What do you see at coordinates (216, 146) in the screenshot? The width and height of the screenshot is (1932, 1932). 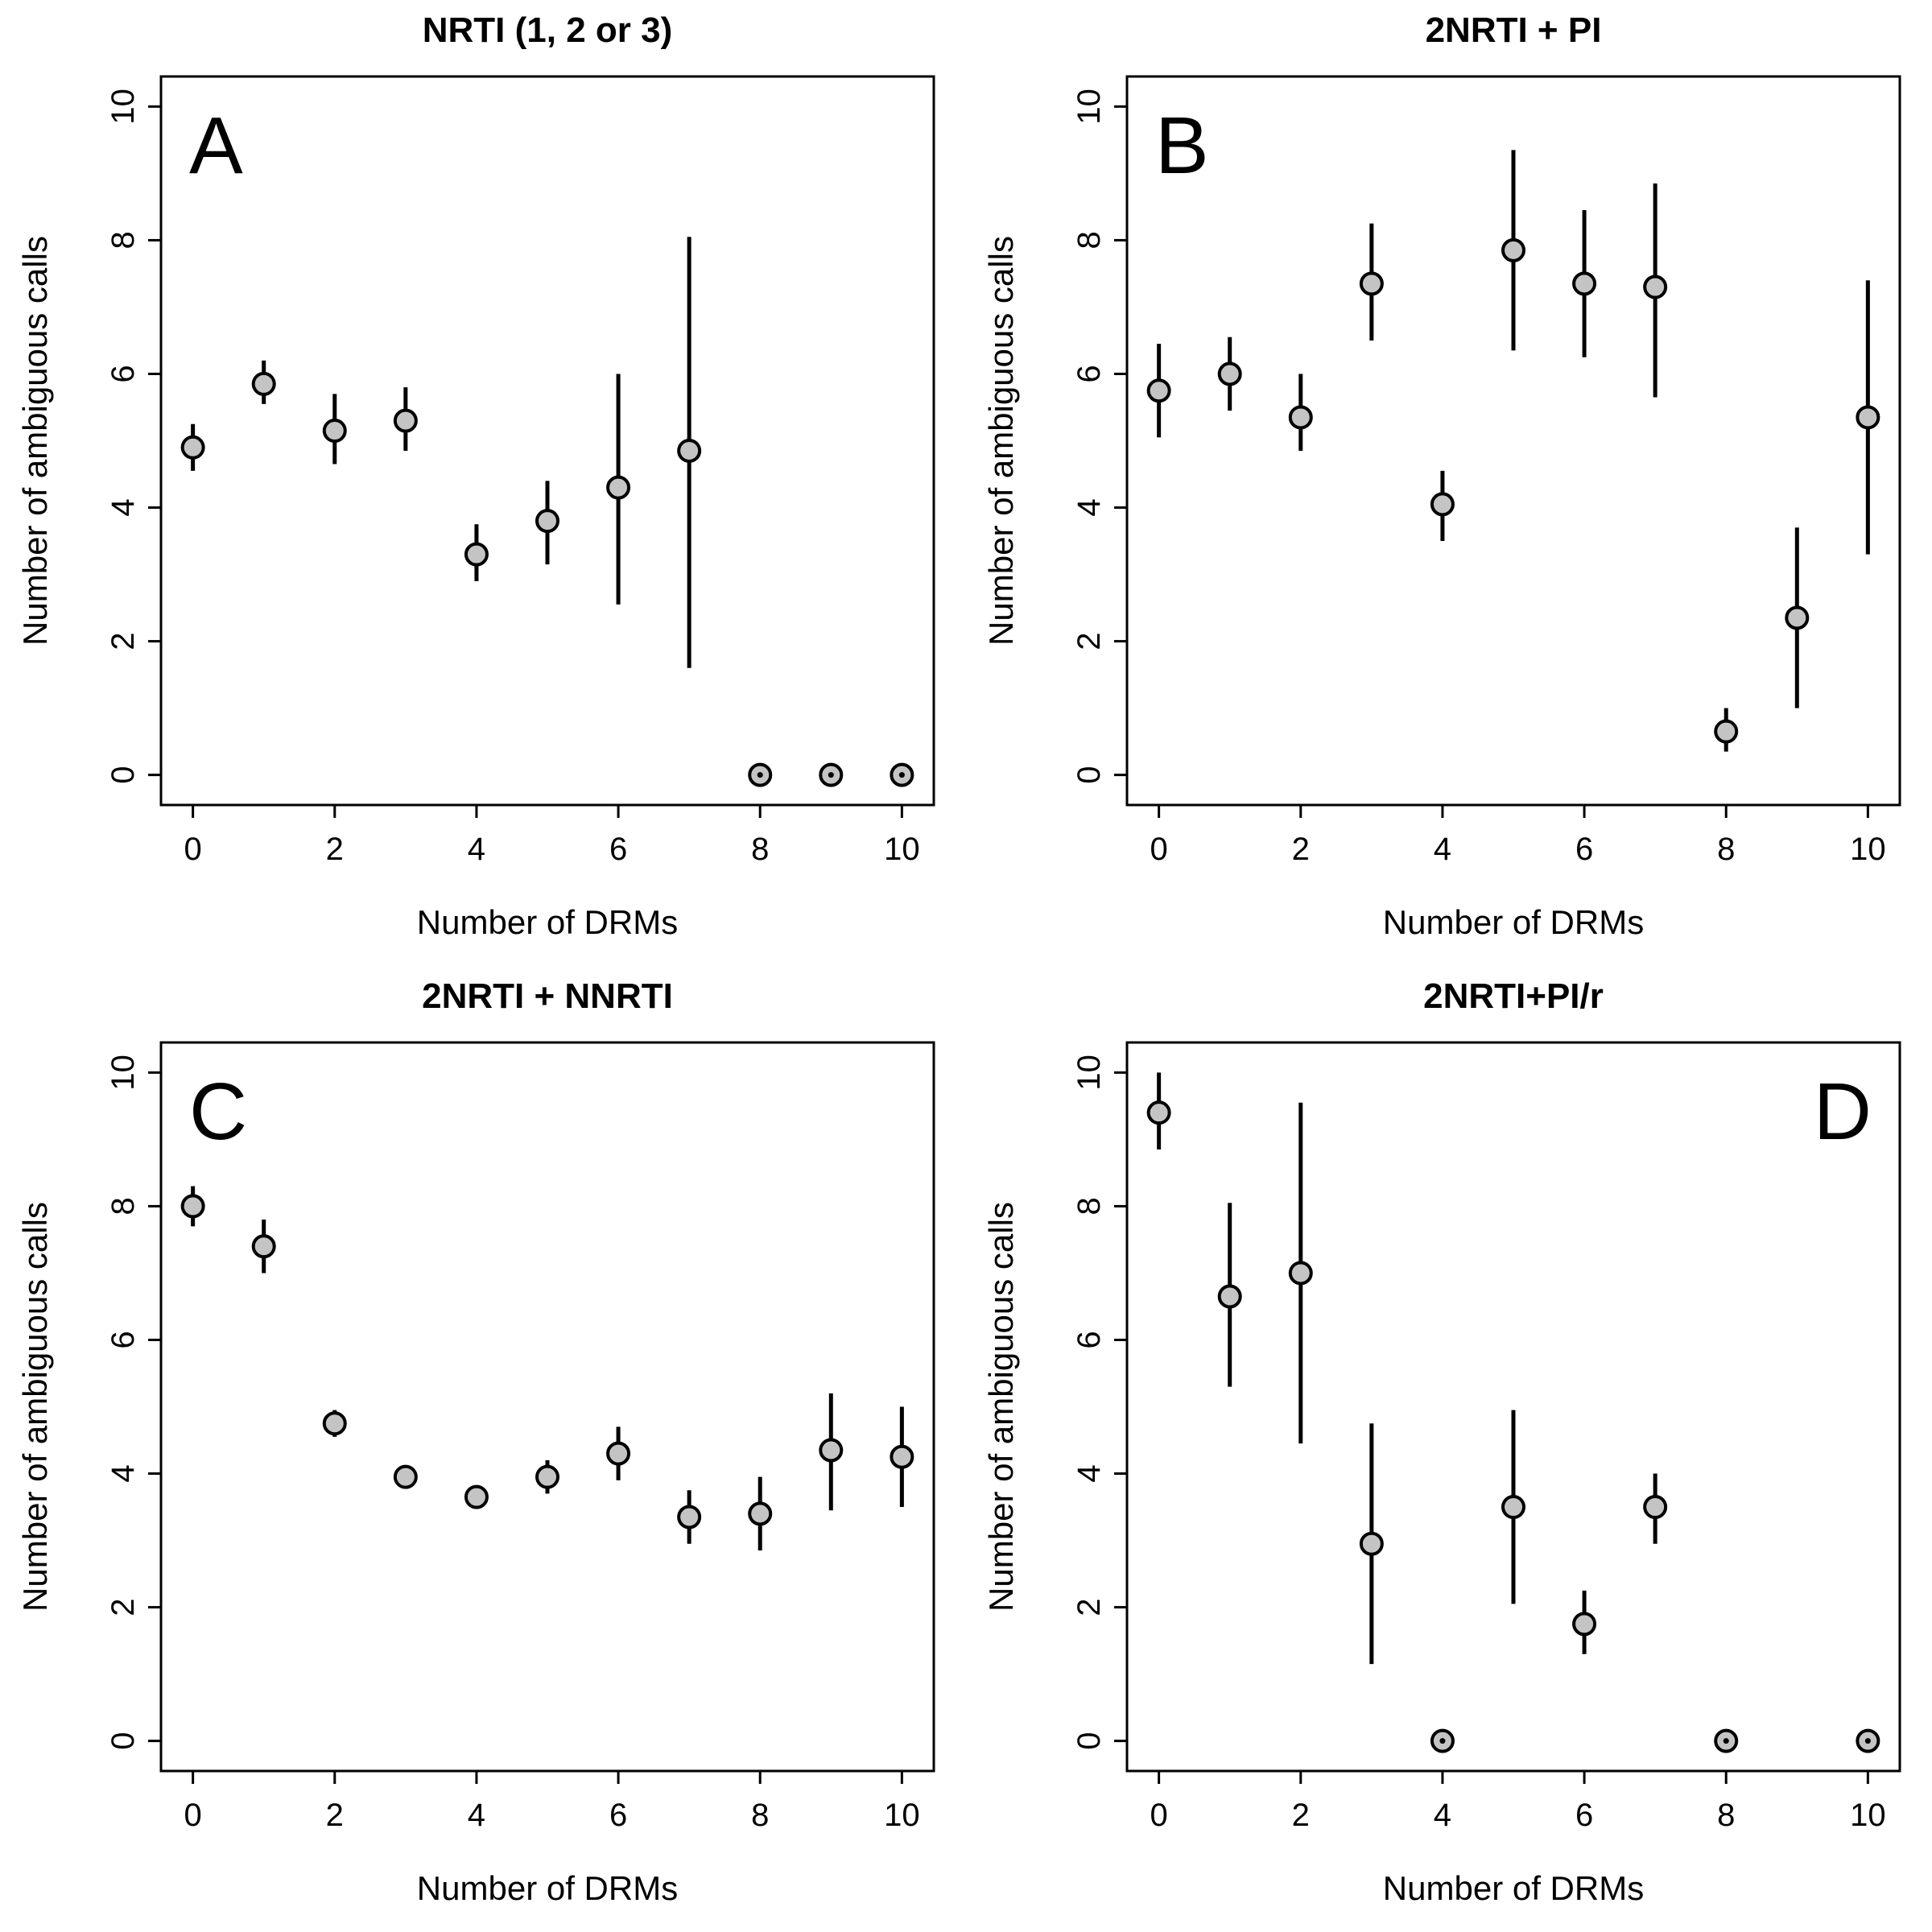 I see `panel-letter: A` at bounding box center [216, 146].